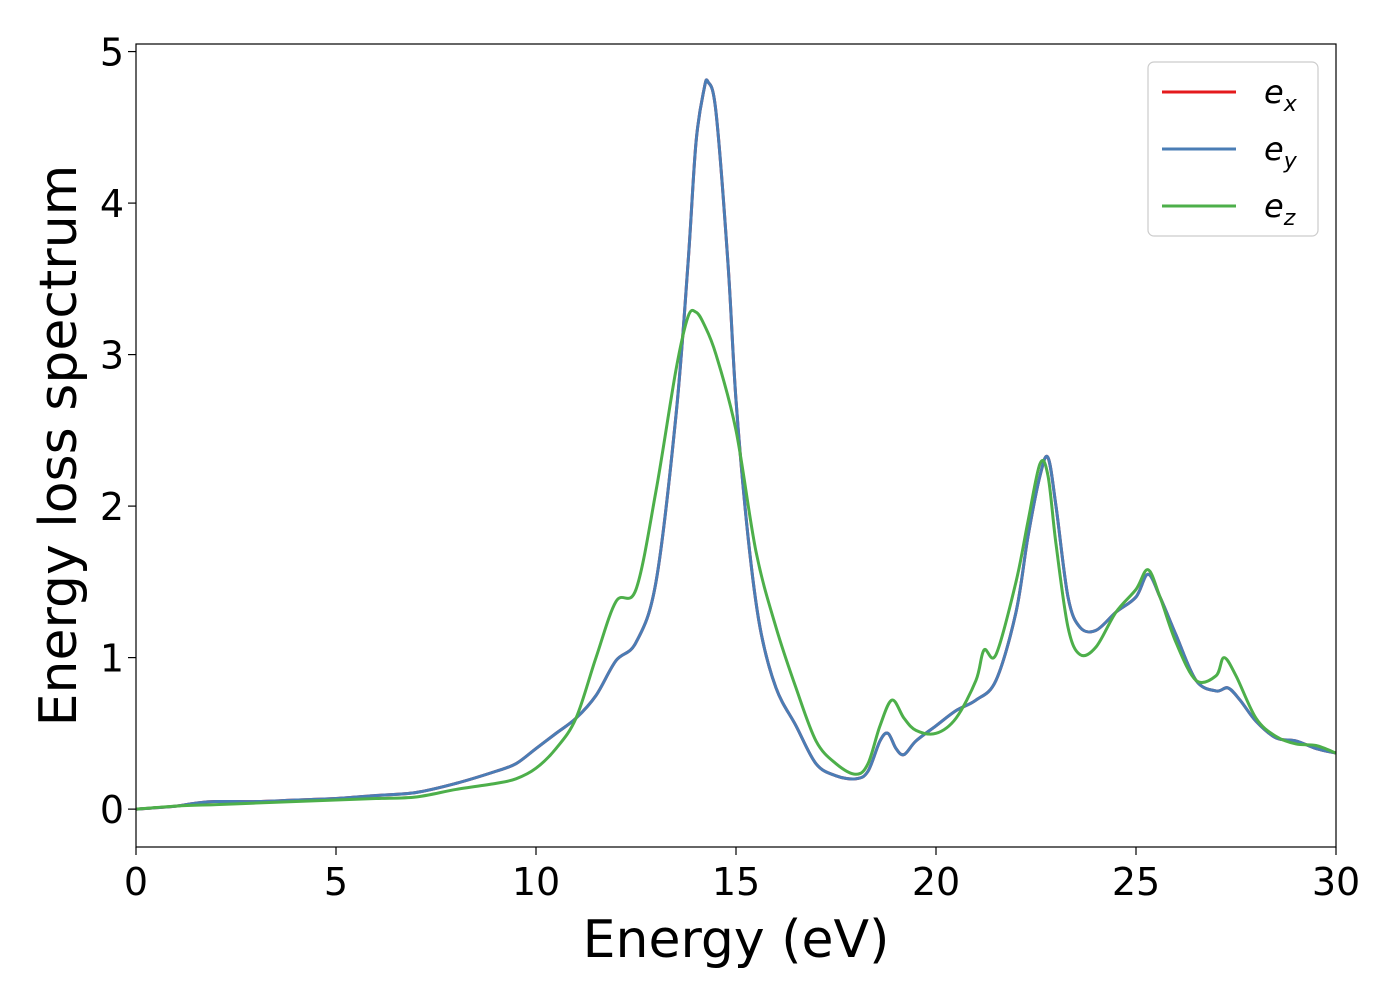 Image resolution: width=1400 pixels, height=1000 pixels. I want to click on legend-item-z: ez, so click(1229, 209).